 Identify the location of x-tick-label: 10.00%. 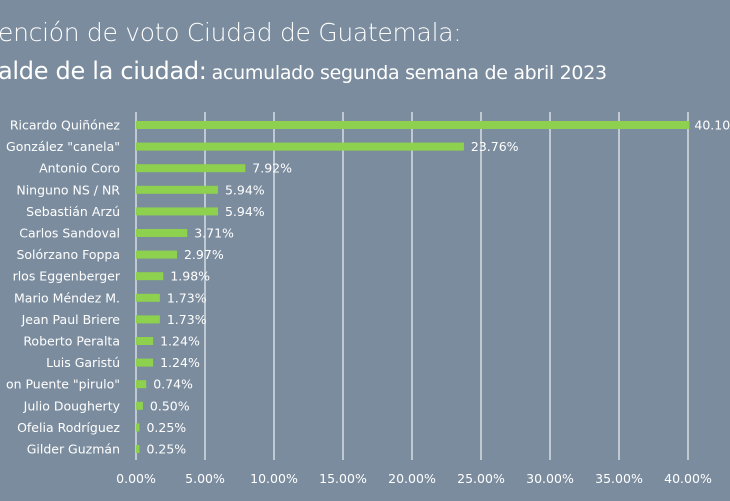
(274, 478).